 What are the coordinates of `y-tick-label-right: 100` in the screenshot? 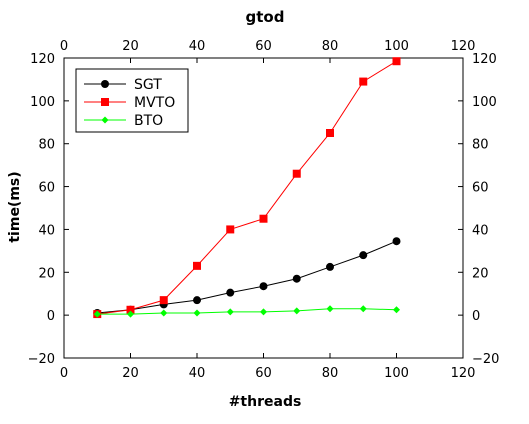 It's located at (484, 102).